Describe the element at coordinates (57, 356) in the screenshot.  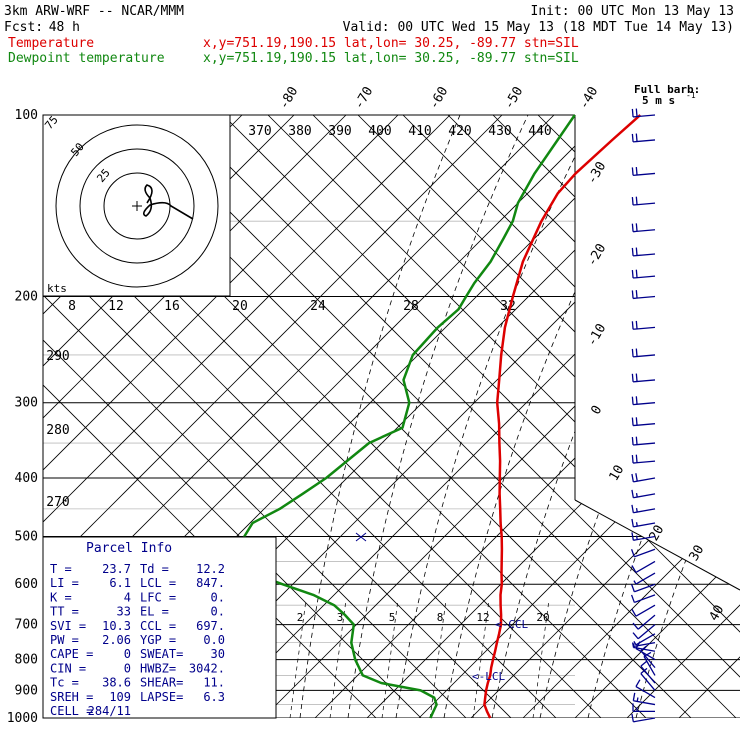
I see `theta-label: 290` at that location.